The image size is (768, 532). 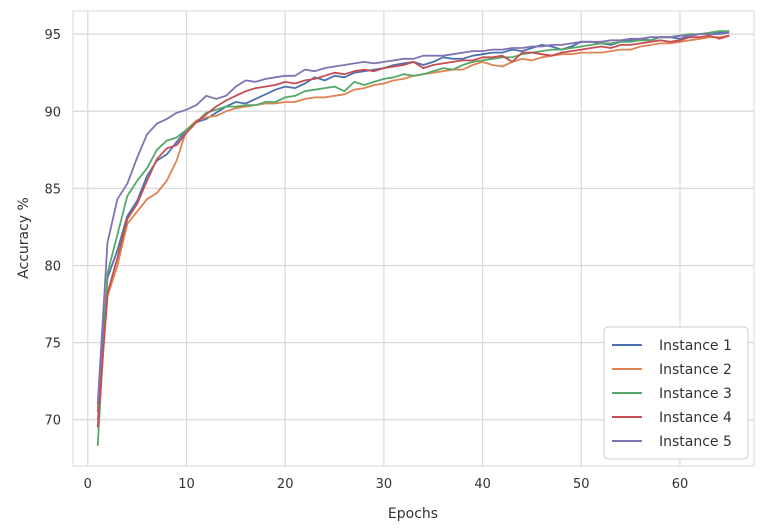 I want to click on x-tick-label: 10, so click(x=186, y=484).